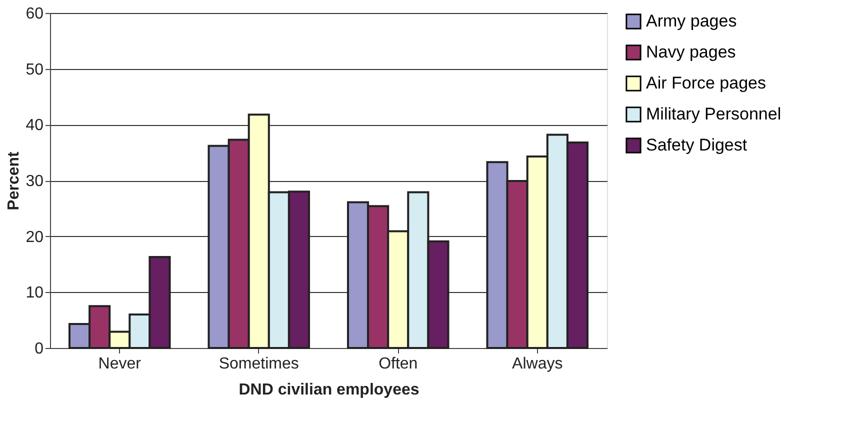 The width and height of the screenshot is (847, 434). What do you see at coordinates (120, 364) in the screenshot?
I see `x-tick-label: Never` at bounding box center [120, 364].